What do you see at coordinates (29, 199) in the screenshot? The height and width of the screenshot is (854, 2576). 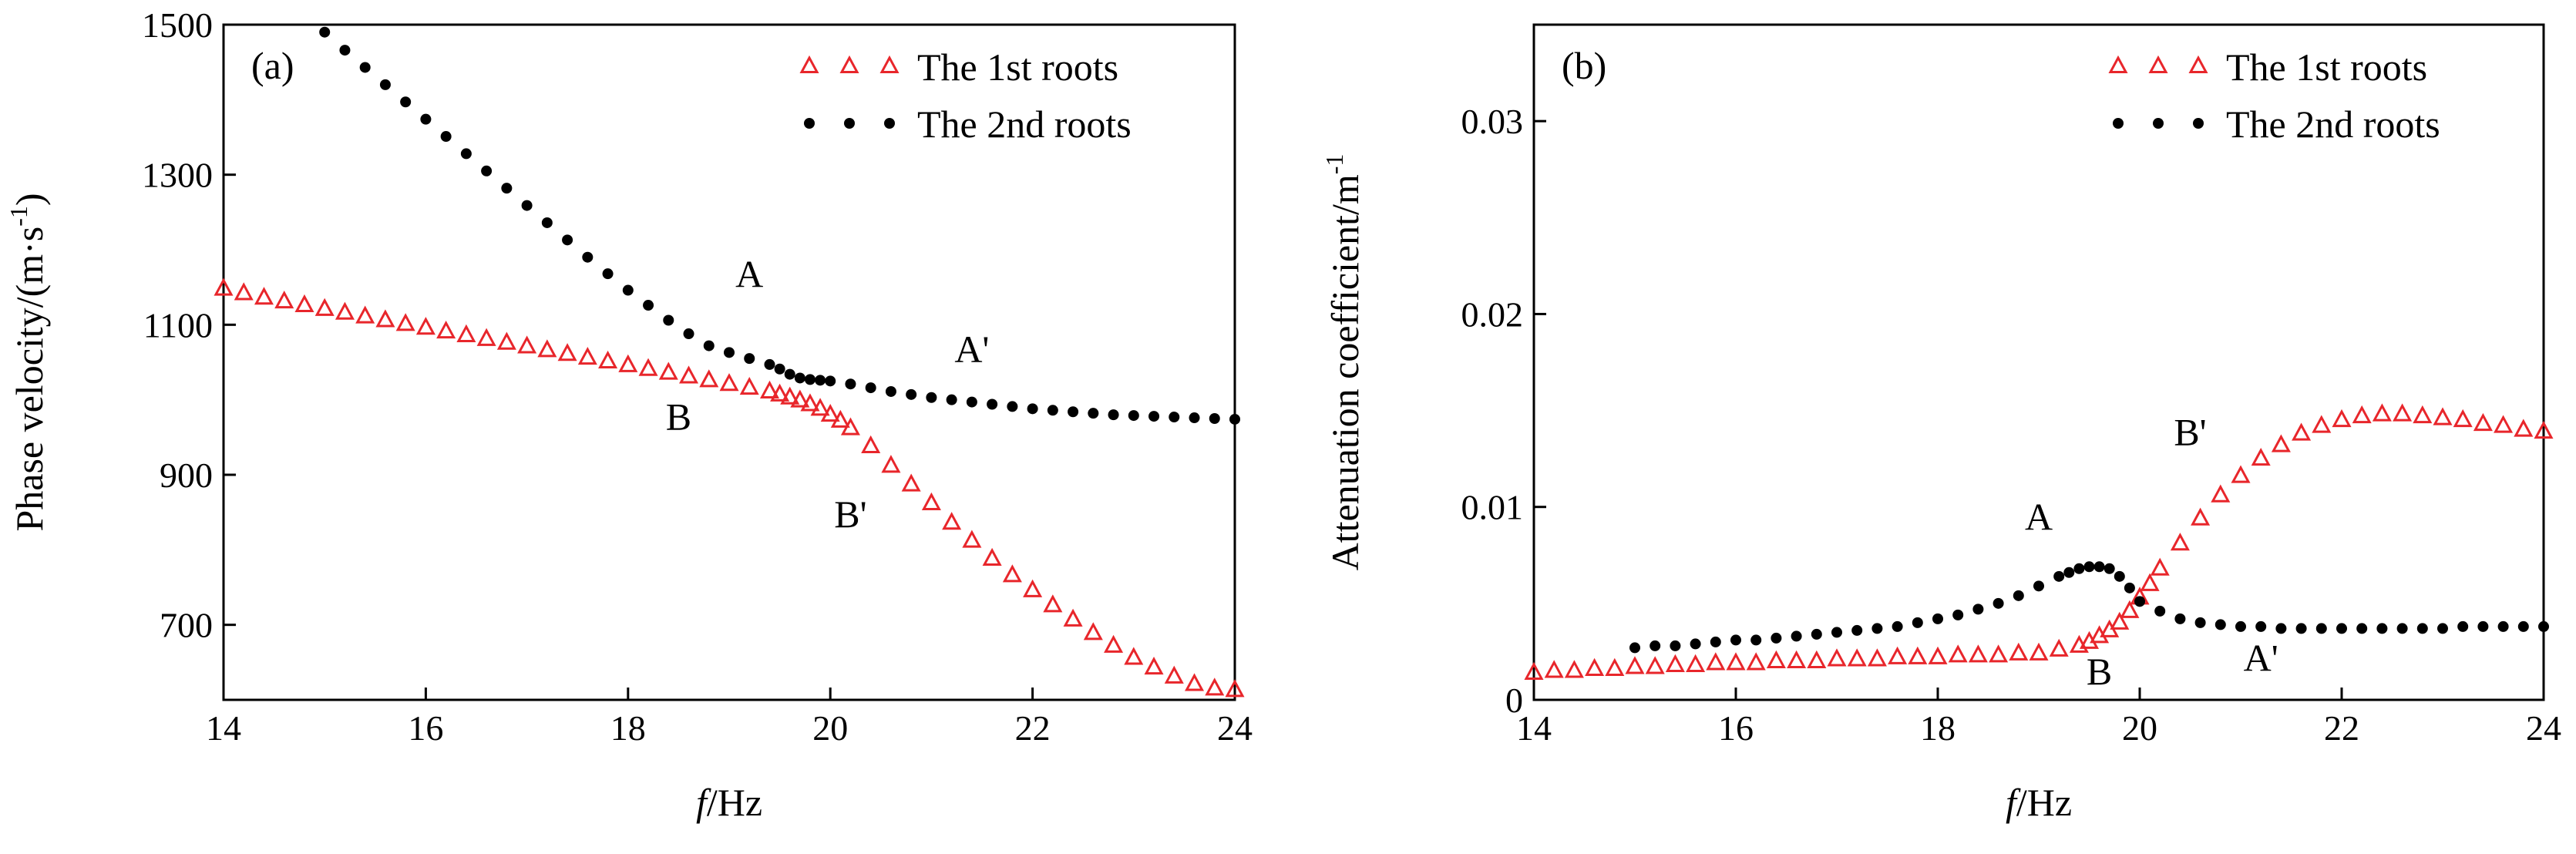 I see `y-axis-title-close: )` at bounding box center [29, 199].